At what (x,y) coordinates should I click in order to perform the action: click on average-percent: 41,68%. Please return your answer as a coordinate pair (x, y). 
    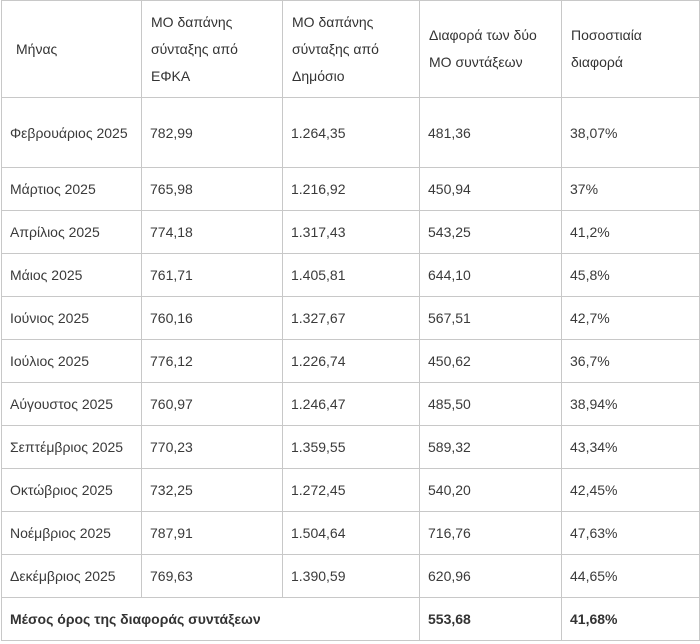
    Looking at the image, I should click on (630, 619).